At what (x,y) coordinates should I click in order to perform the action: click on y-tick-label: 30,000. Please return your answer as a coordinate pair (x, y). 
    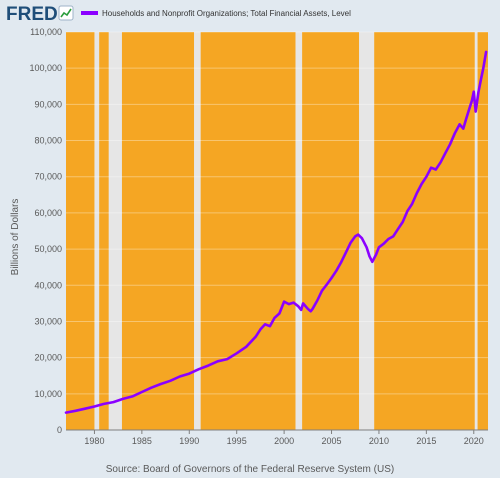
    Looking at the image, I should click on (48, 321).